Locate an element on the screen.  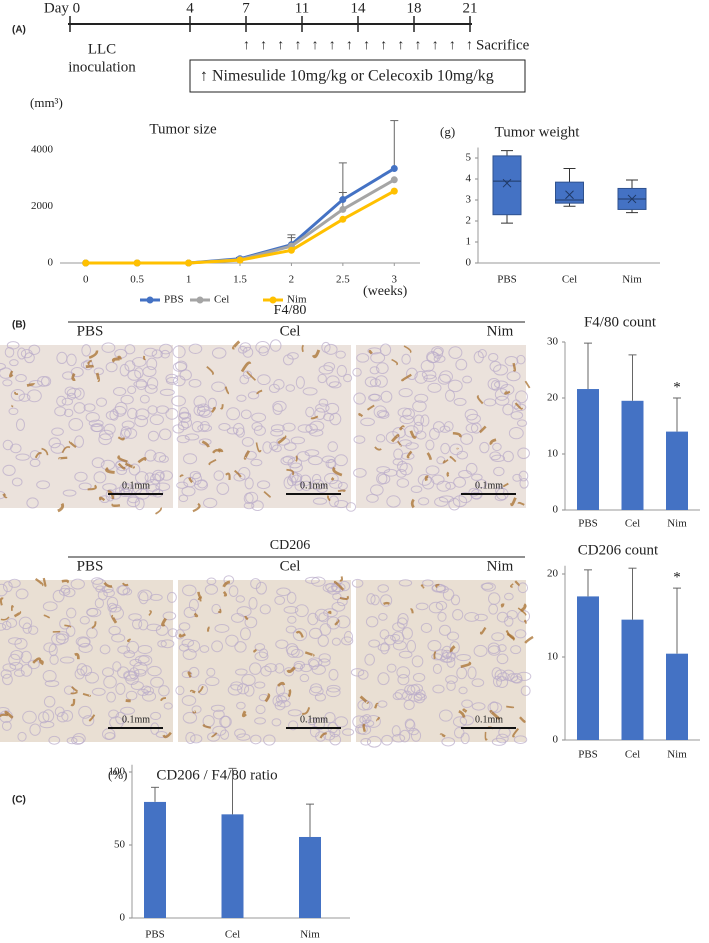
x-tick-label: Nim is located at coordinates (632, 280).